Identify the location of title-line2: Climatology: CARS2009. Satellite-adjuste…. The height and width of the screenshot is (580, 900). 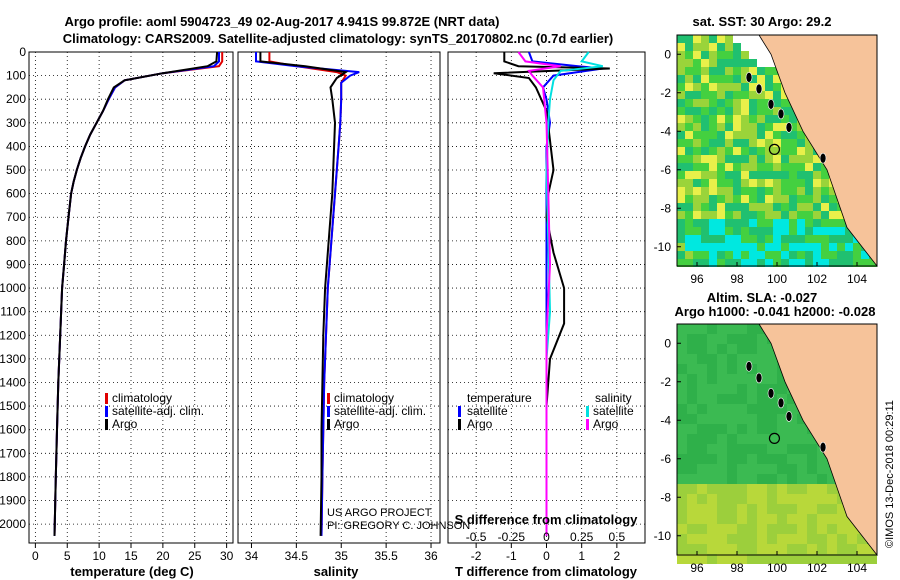
(338, 38).